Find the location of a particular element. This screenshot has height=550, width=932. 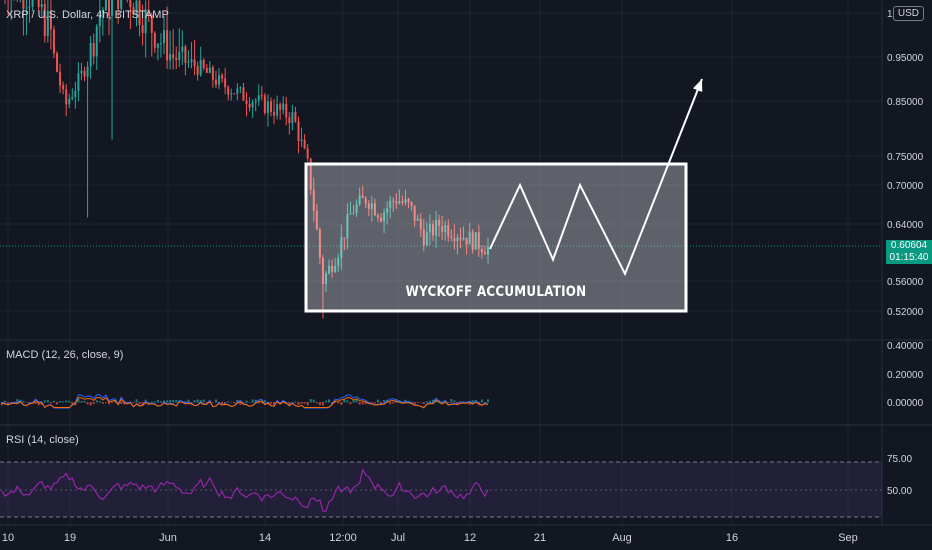

currency-button: USD is located at coordinates (908, 13).